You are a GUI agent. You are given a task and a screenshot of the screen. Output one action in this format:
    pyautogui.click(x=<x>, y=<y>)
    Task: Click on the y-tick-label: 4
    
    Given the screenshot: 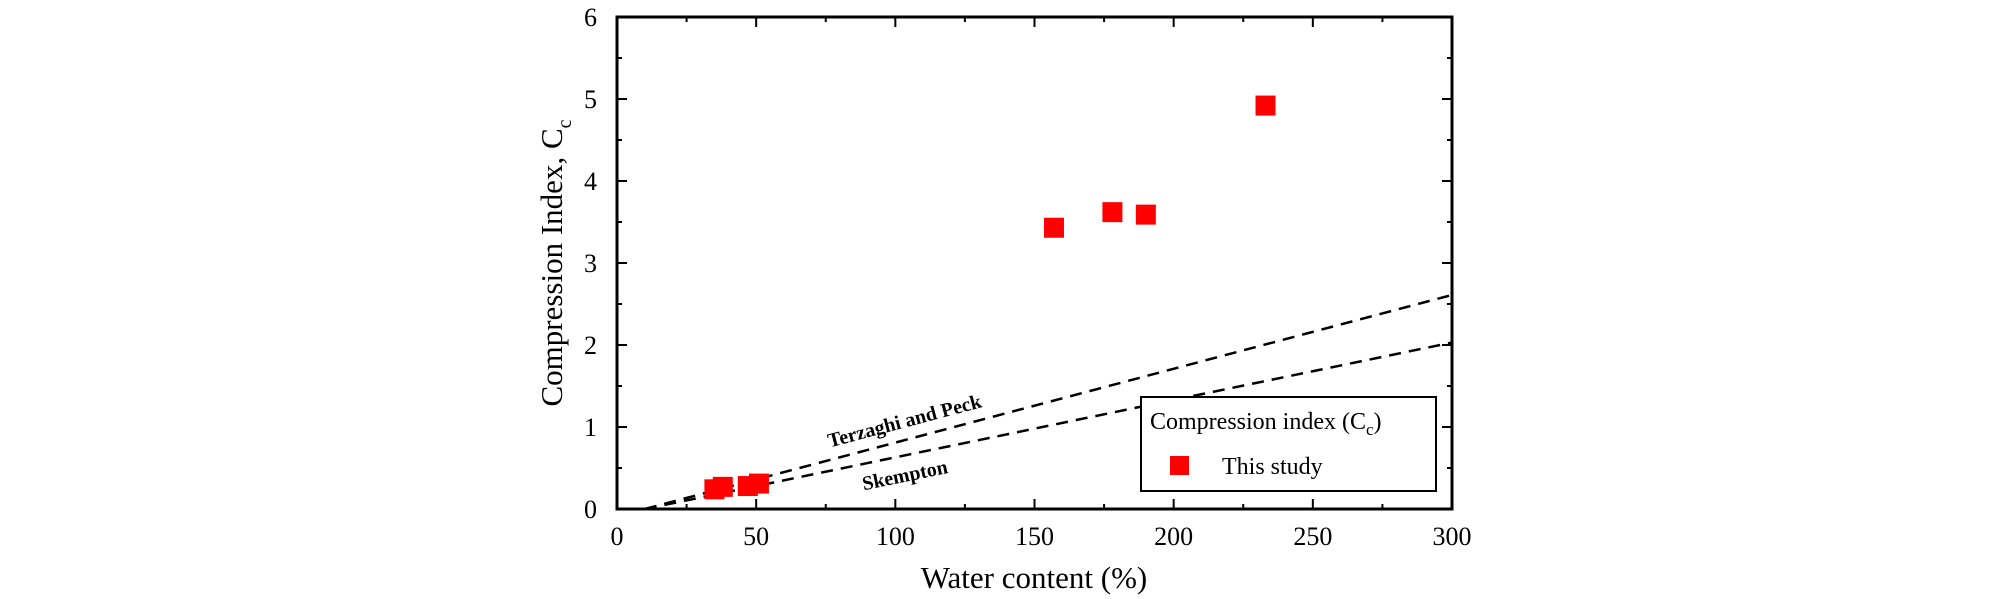 What is the action you would take?
    pyautogui.click(x=590, y=181)
    